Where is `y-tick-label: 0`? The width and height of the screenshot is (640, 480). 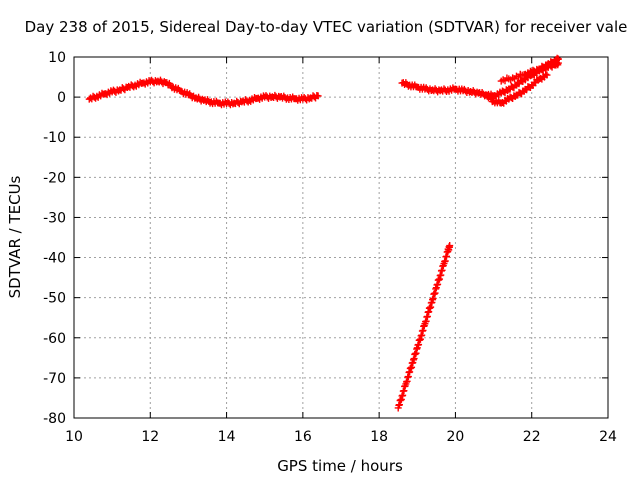
y-tick-label: 0 is located at coordinates (61, 98).